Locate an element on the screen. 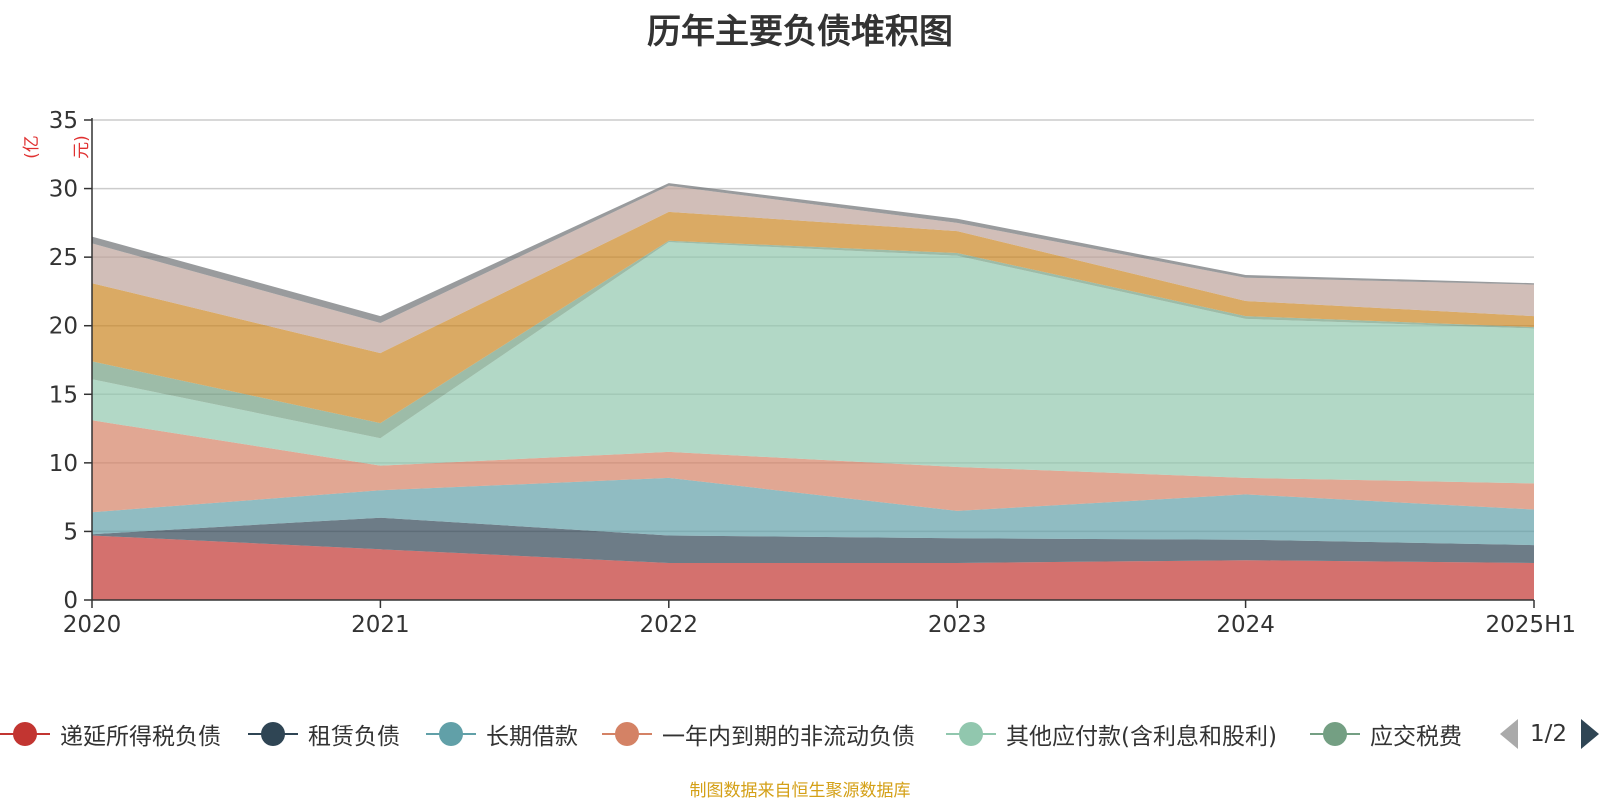 The height and width of the screenshot is (801, 1600). legend-item: 其他应付款(含利息和股利) is located at coordinates (1111, 734).